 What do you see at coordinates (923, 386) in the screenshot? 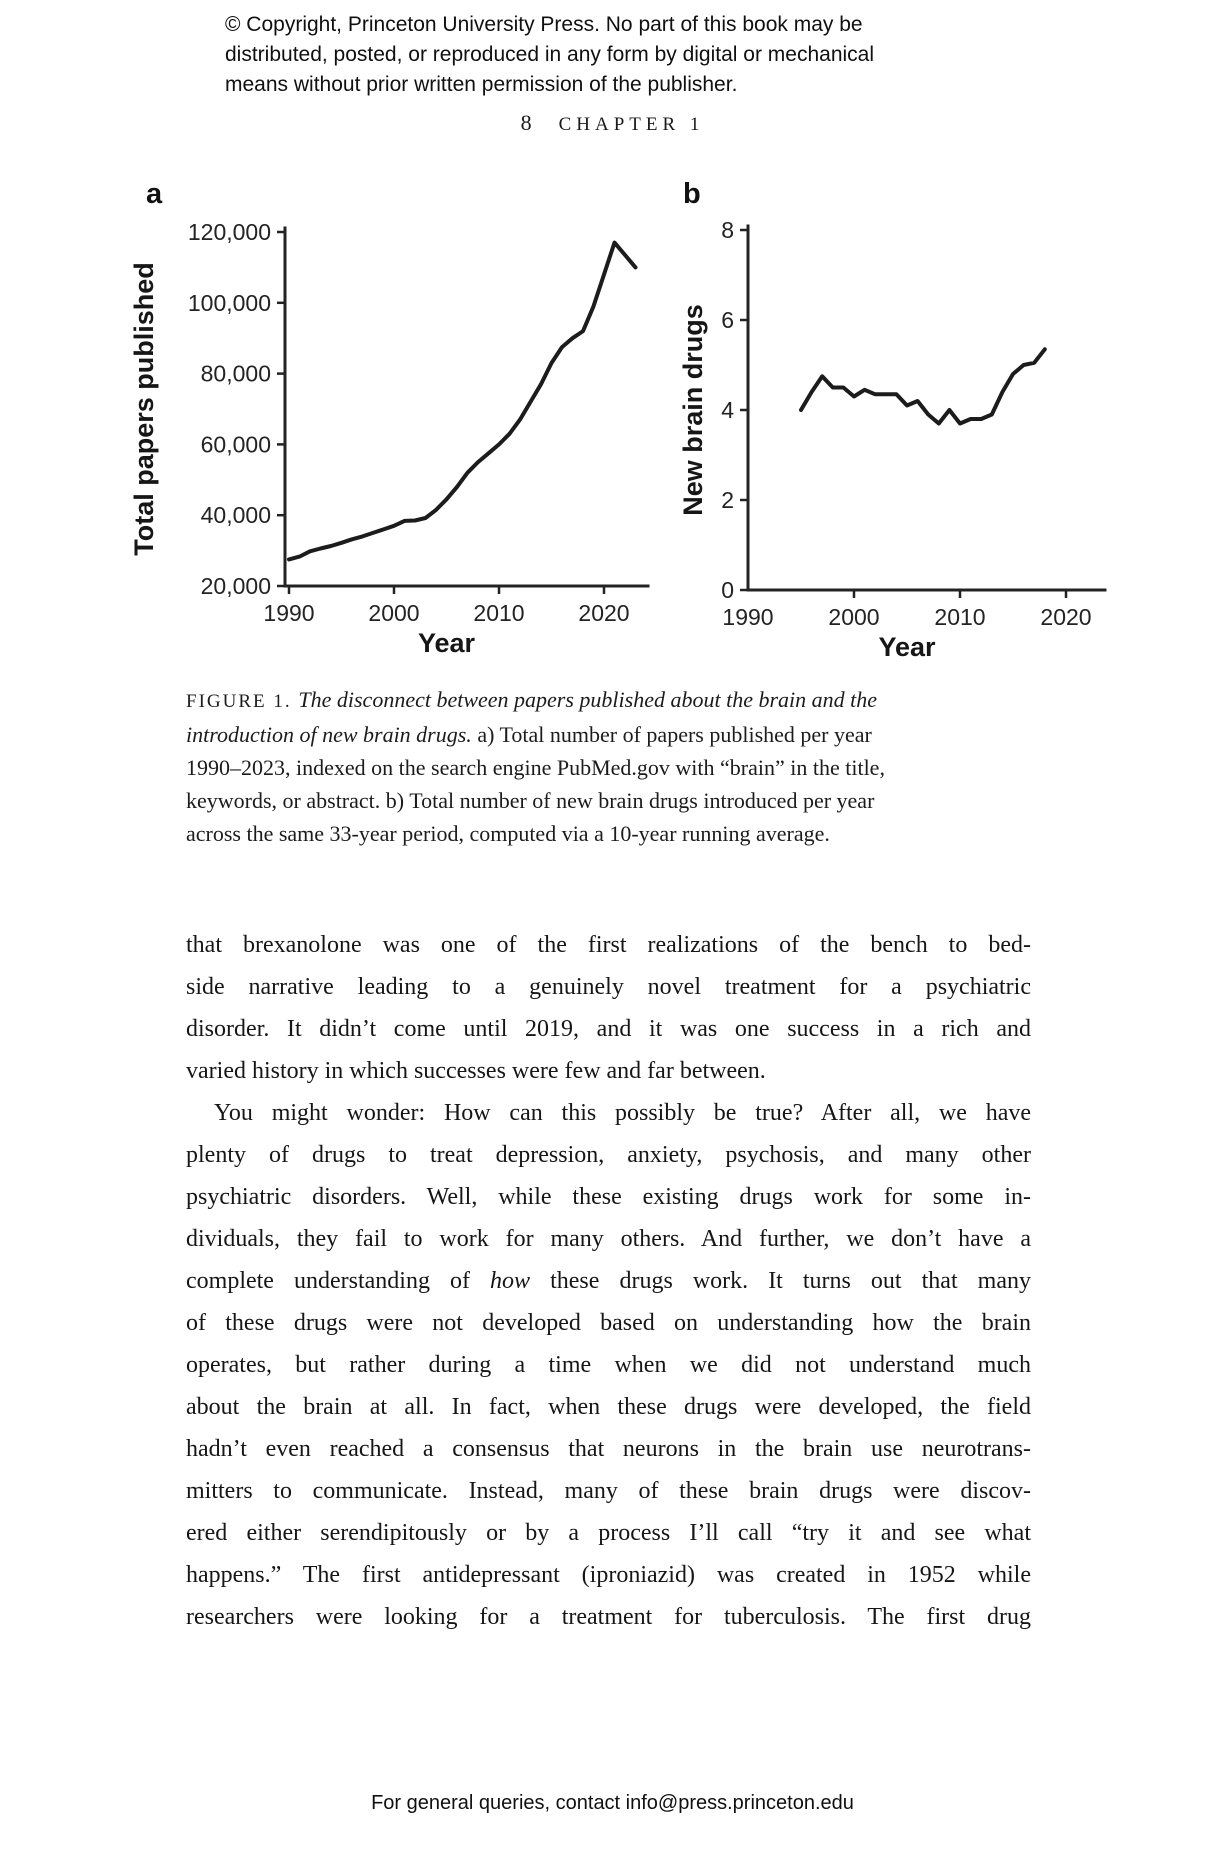
I see `data-line-b` at bounding box center [923, 386].